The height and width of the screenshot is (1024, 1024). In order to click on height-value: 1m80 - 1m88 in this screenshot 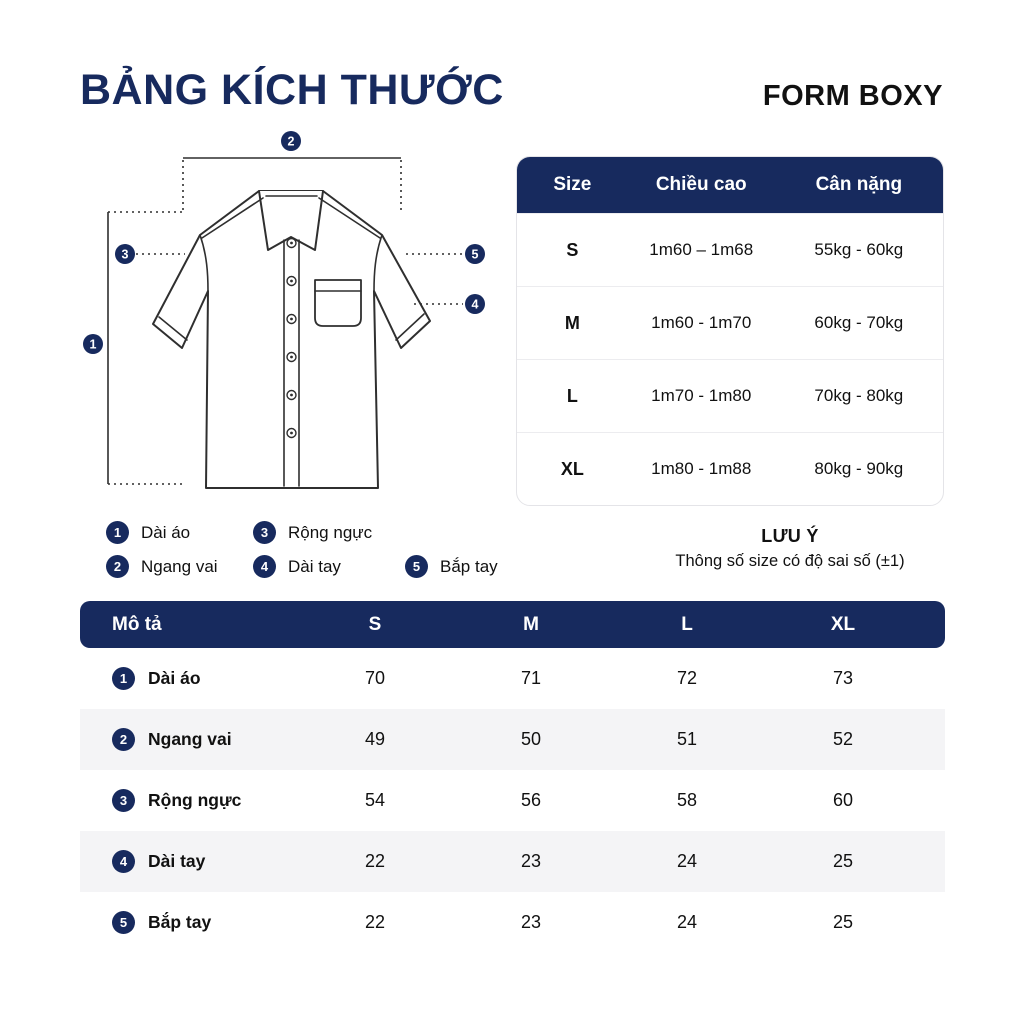, I will do `click(701, 468)`.